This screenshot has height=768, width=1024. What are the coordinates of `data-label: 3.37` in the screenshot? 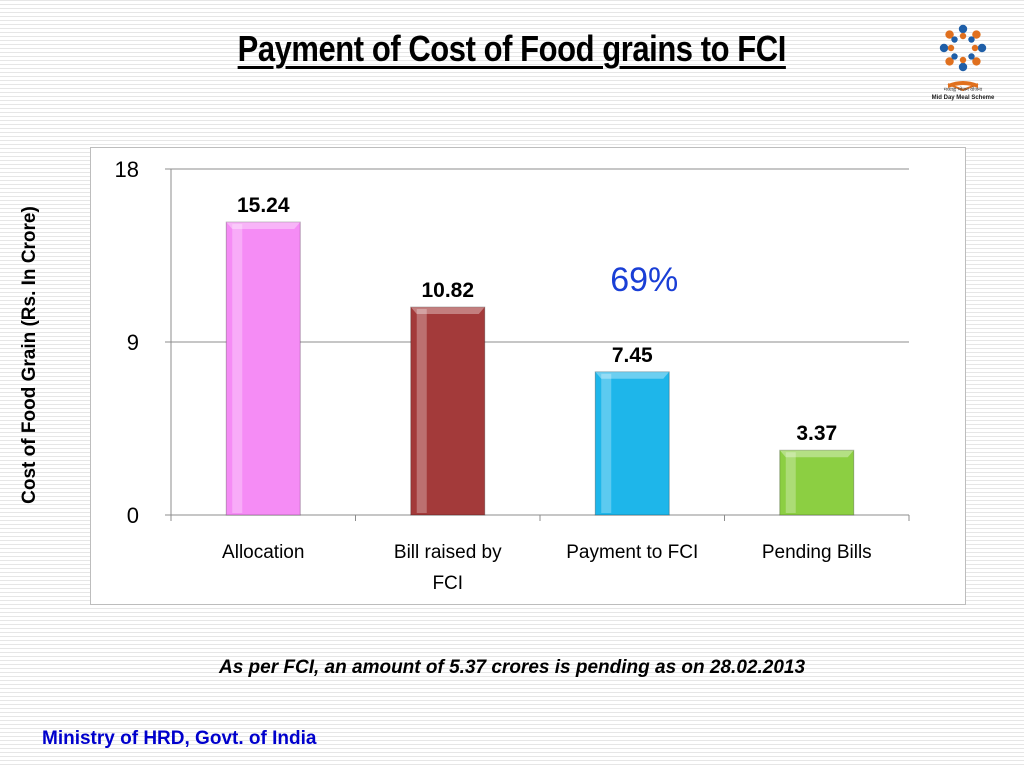 It's located at (816, 433).